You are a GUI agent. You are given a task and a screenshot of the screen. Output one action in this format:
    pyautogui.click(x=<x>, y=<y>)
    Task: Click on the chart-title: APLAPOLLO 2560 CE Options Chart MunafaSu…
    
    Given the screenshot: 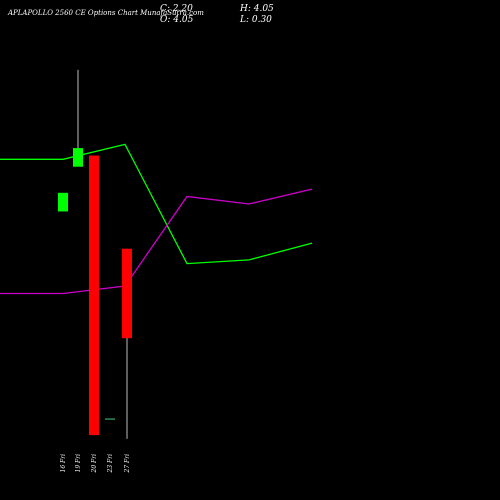 What is the action you would take?
    pyautogui.click(x=106, y=13)
    